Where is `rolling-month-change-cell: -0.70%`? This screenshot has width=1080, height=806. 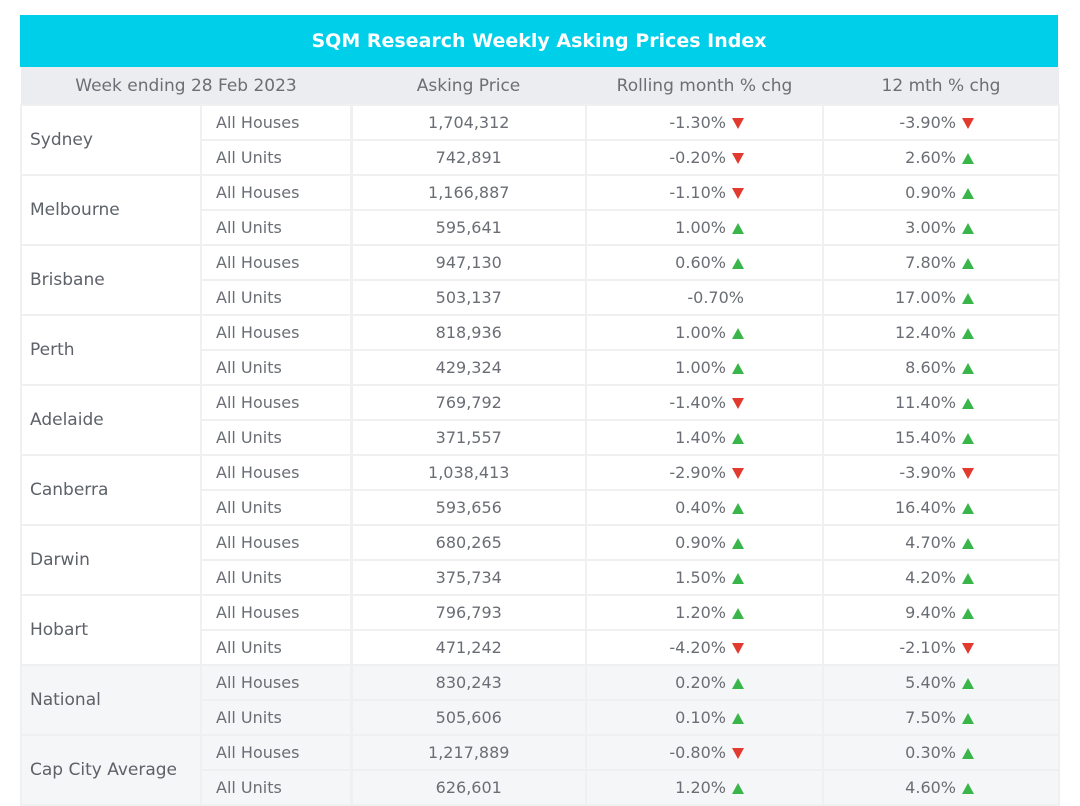 rolling-month-change-cell: -0.70% is located at coordinates (704, 297).